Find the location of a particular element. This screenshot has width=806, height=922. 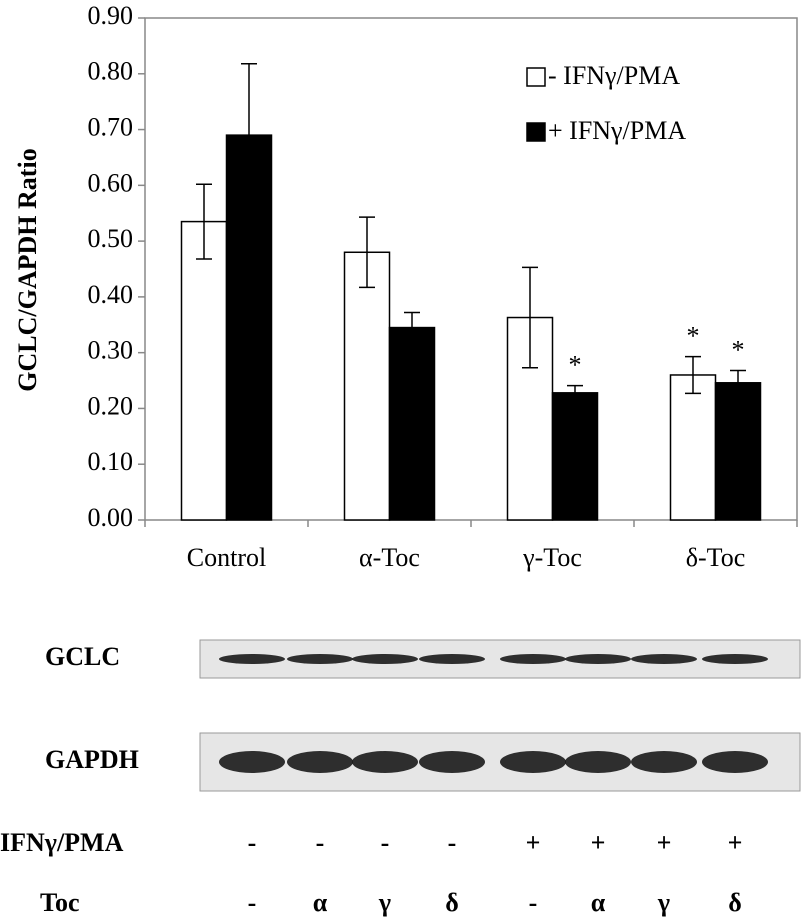

y-tick-label: 0.50 is located at coordinates (111, 238).